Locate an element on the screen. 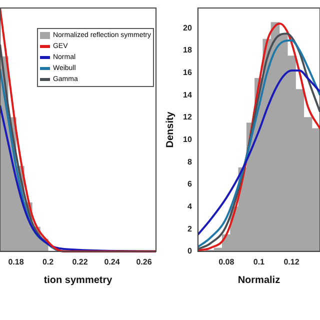 Image resolution: width=320 pixels, height=320 pixels. y-axis-title: Density is located at coordinates (170, 129).